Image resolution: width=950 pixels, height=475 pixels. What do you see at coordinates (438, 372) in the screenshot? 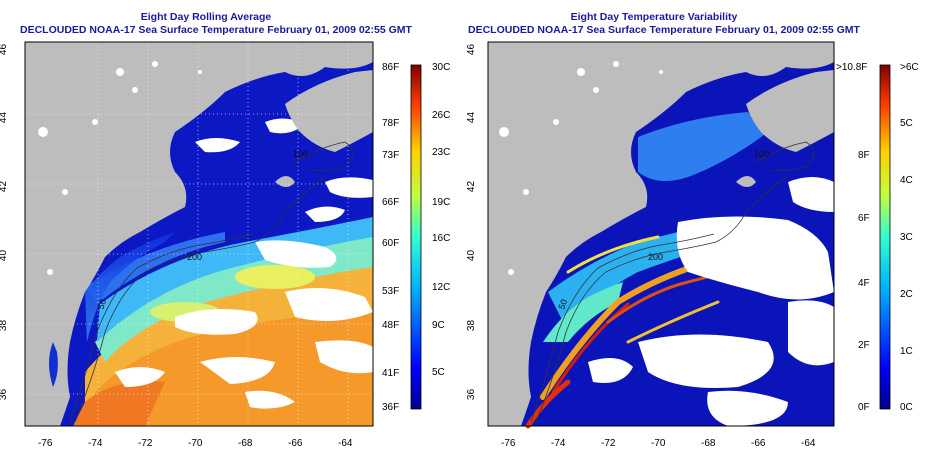
I see `left-cb-c: 5C` at bounding box center [438, 372].